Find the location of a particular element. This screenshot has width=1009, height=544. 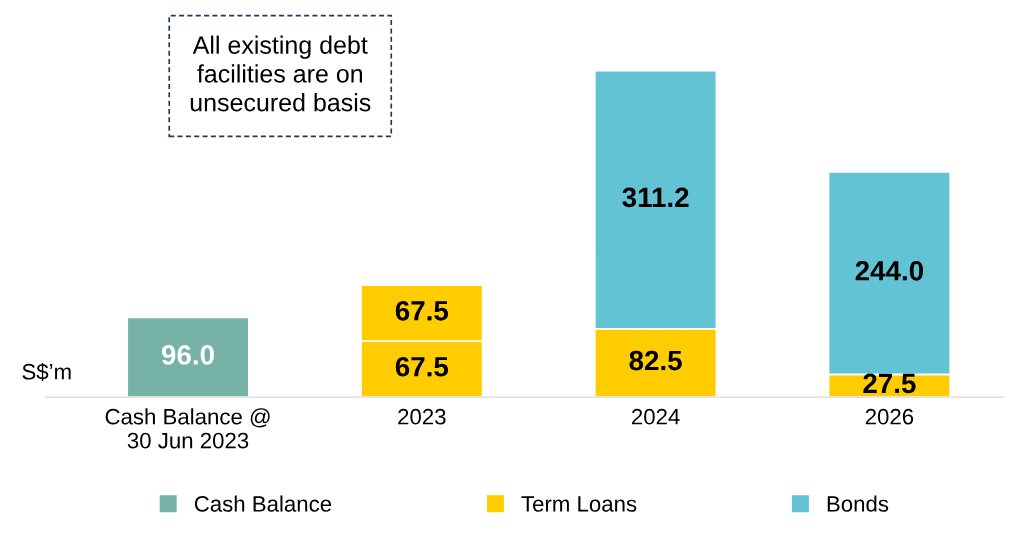

data-label: 311.2 is located at coordinates (655, 197).